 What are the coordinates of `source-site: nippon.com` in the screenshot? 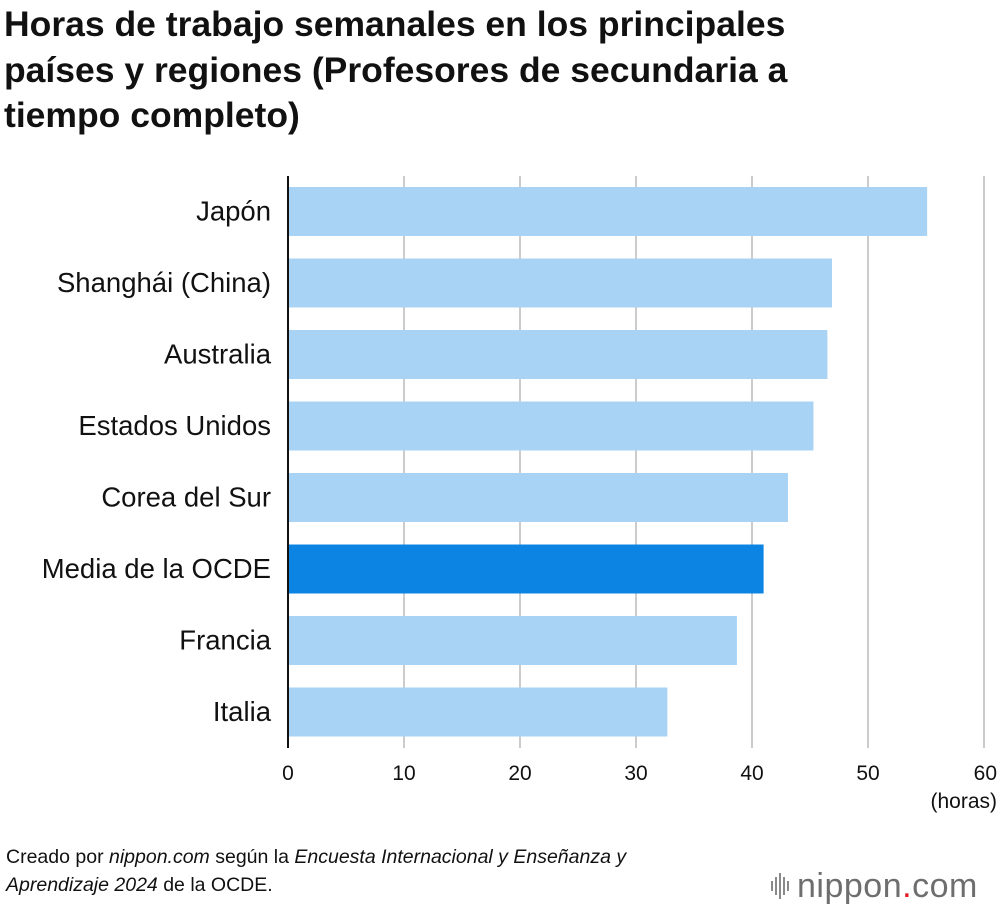 It's located at (159, 857).